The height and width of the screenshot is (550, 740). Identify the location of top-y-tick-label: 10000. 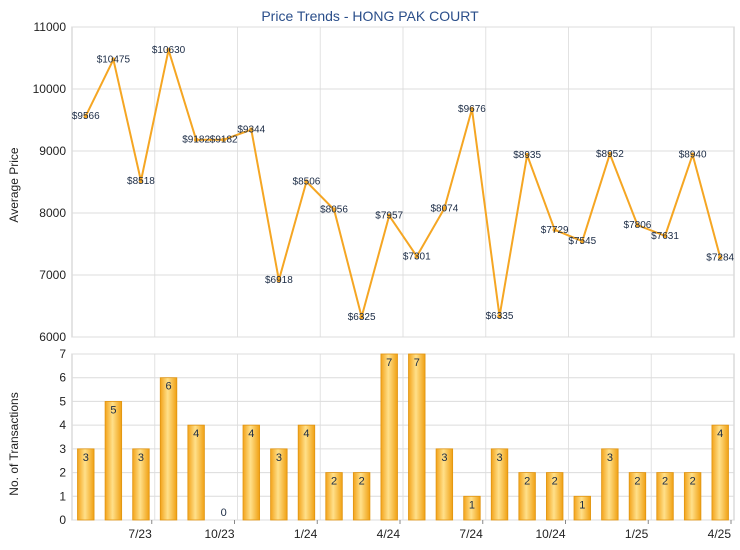
(50, 89).